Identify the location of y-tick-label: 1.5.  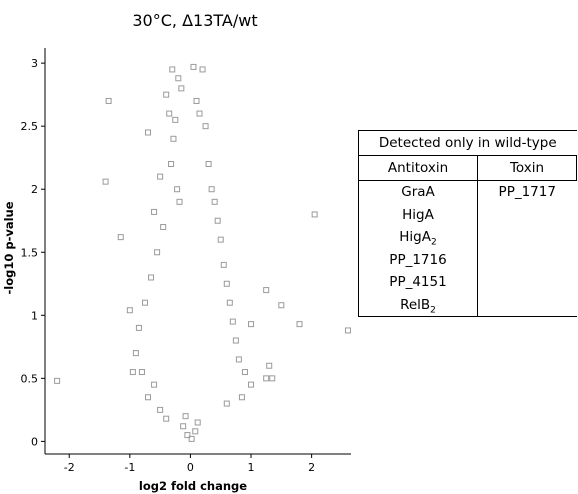
(30, 252).